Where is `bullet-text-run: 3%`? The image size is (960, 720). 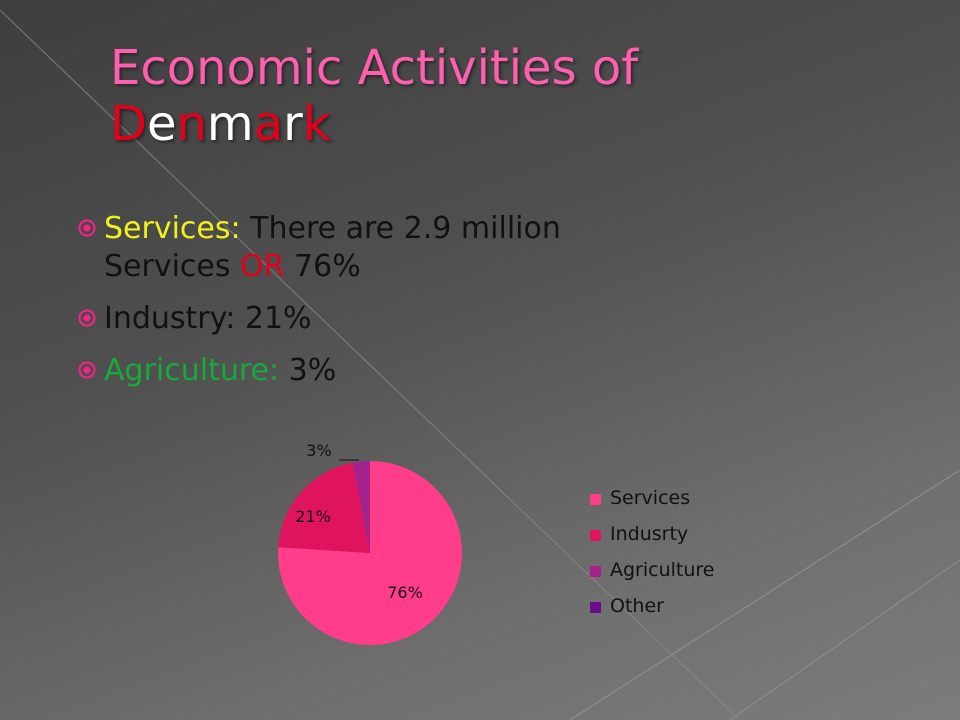 bullet-text-run: 3% is located at coordinates (308, 370).